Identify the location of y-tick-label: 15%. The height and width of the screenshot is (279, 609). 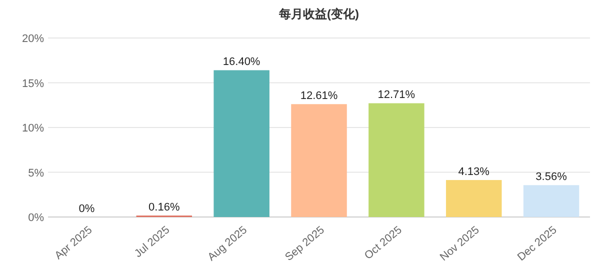
(33, 84).